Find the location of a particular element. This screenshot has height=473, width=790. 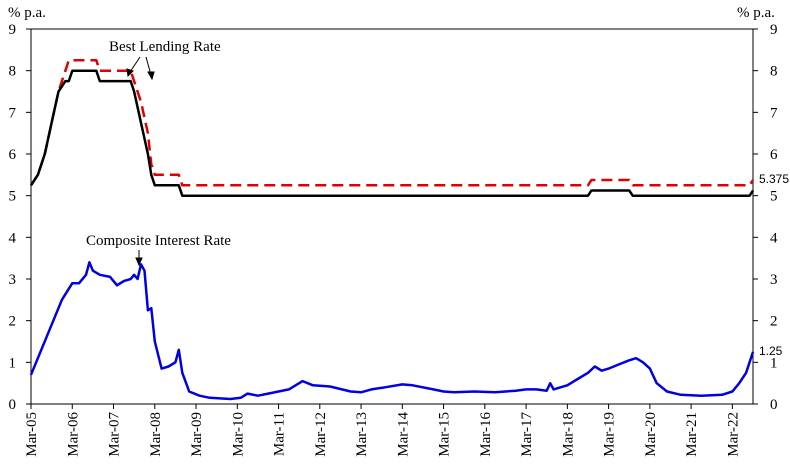

y-tick-label-right: 4 is located at coordinates (774, 238).